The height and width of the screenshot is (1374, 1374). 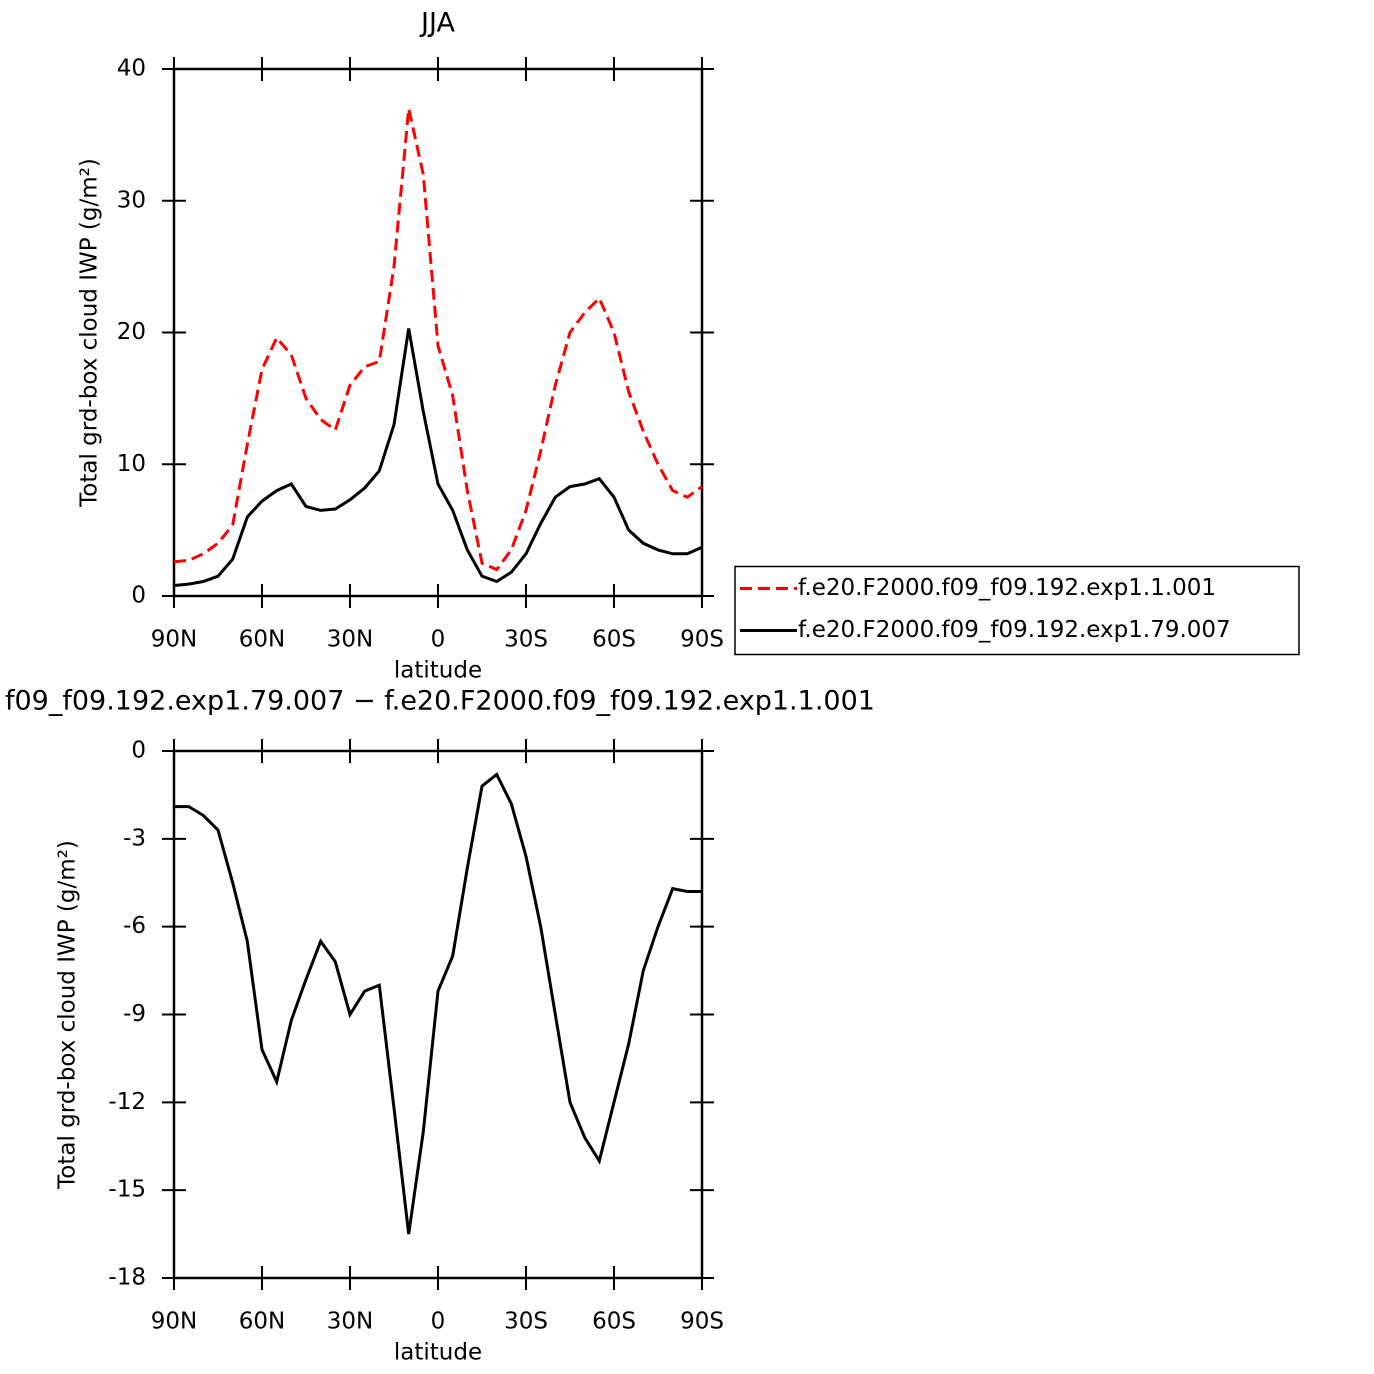 I want to click on y-tick-label: -3, so click(x=134, y=838).